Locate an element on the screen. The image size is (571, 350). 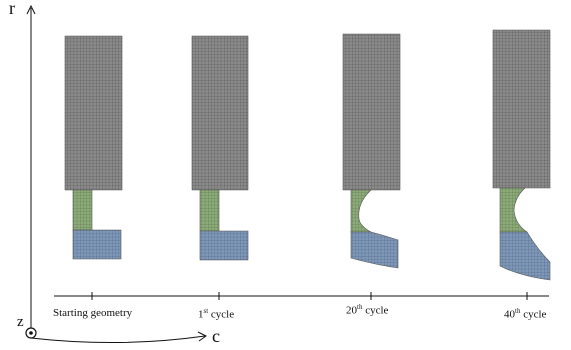
stage-3-superscript: th is located at coordinates (518, 311).